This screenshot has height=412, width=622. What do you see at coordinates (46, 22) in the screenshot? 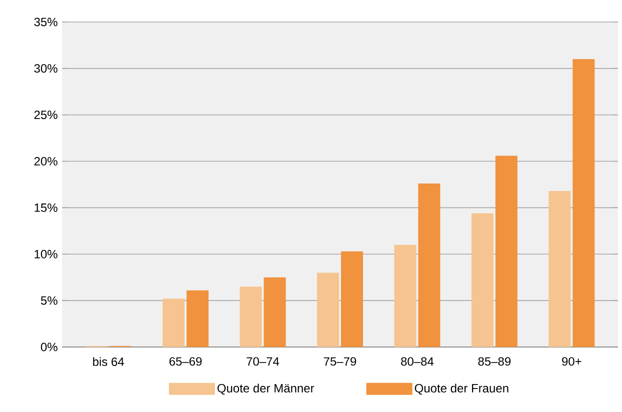
I see `y-tick-label: 35%` at bounding box center [46, 22].